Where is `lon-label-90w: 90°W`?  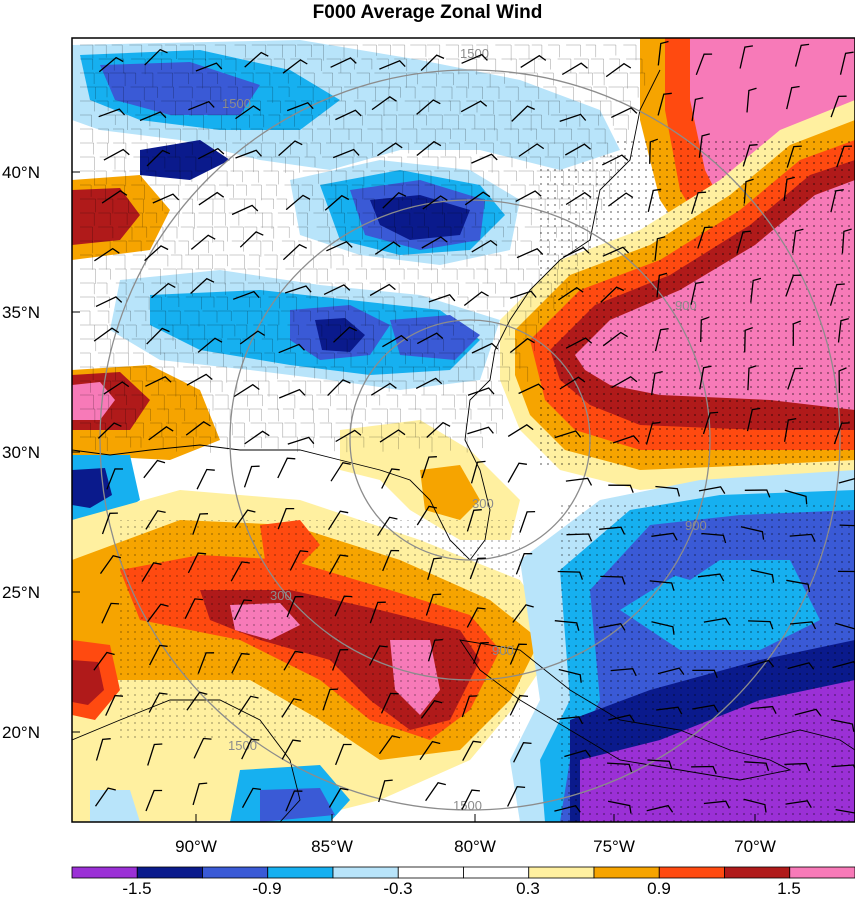
lon-label-90w: 90°W is located at coordinates (196, 846).